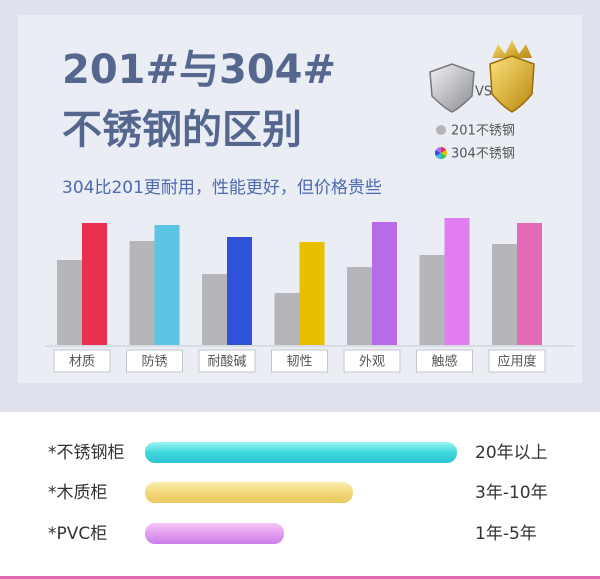 The width and height of the screenshot is (600, 579). I want to click on x-tick-label: 外观, so click(372, 362).